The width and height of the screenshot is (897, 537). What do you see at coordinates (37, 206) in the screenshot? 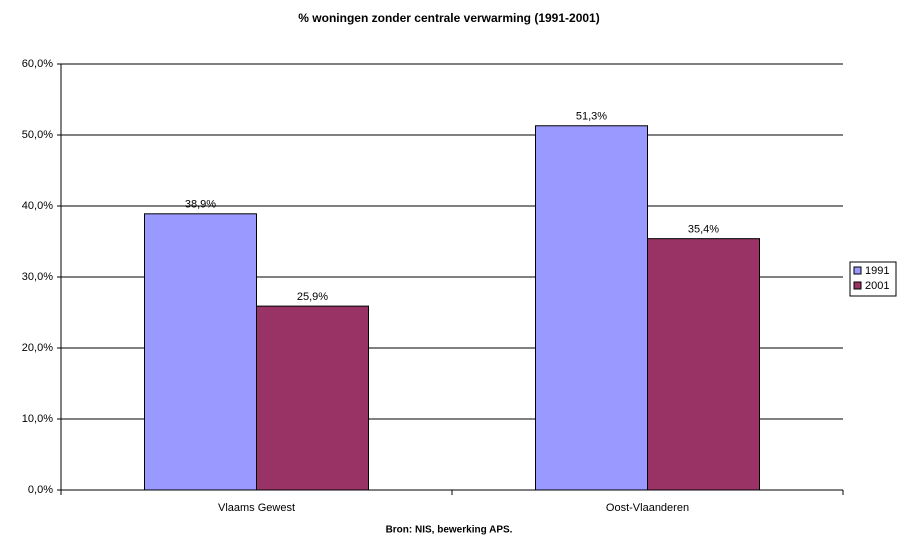
I see `y-tick-label: 40,0%` at bounding box center [37, 206].